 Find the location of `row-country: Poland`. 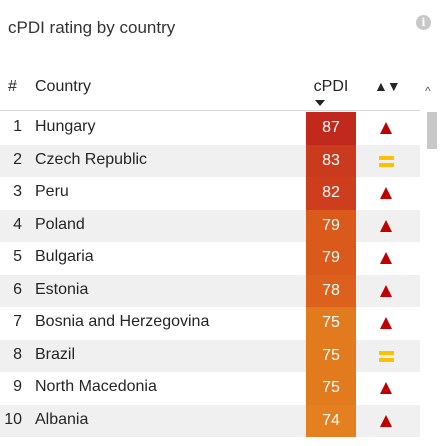

row-country: Poland is located at coordinates (60, 224).